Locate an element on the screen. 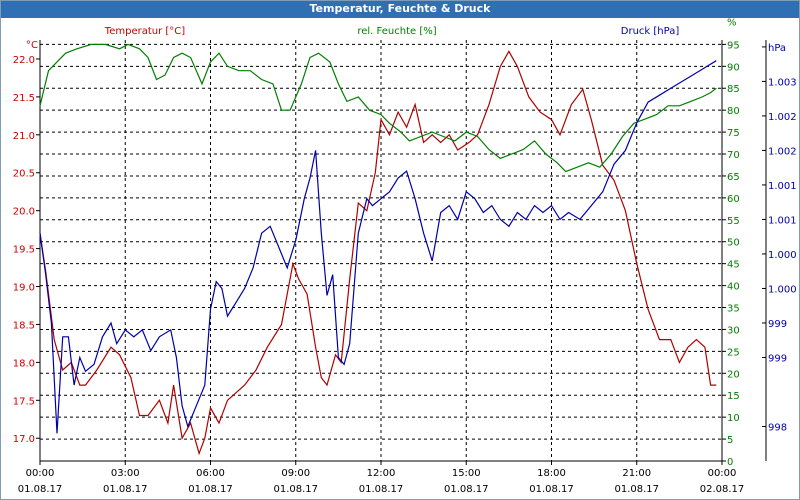  right-axis-title: Druck [hPa] is located at coordinates (650, 31).